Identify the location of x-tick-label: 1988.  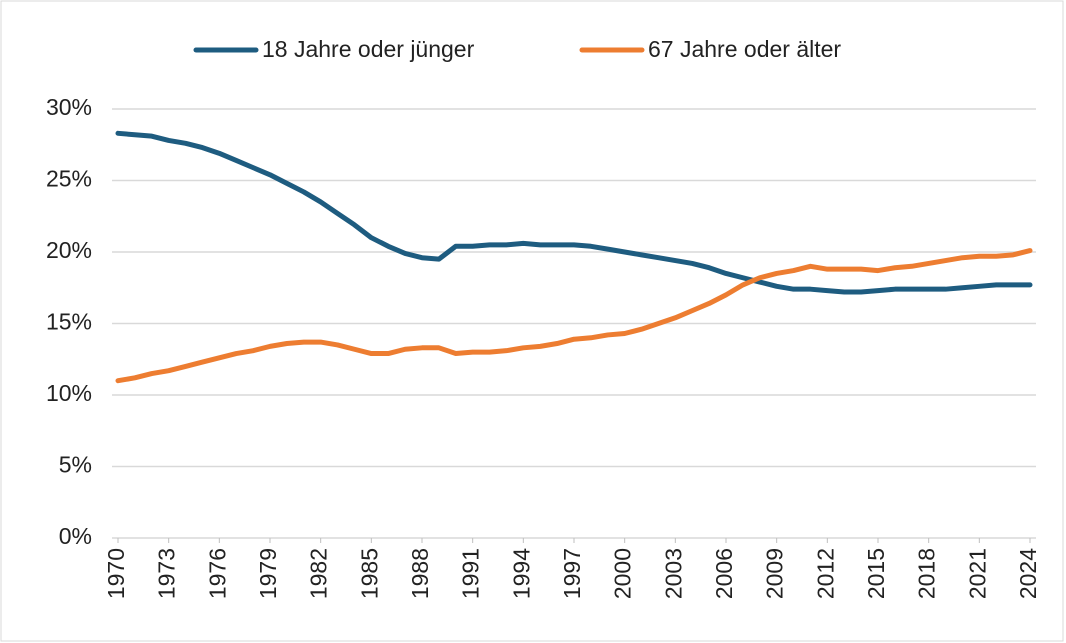
(420, 573).